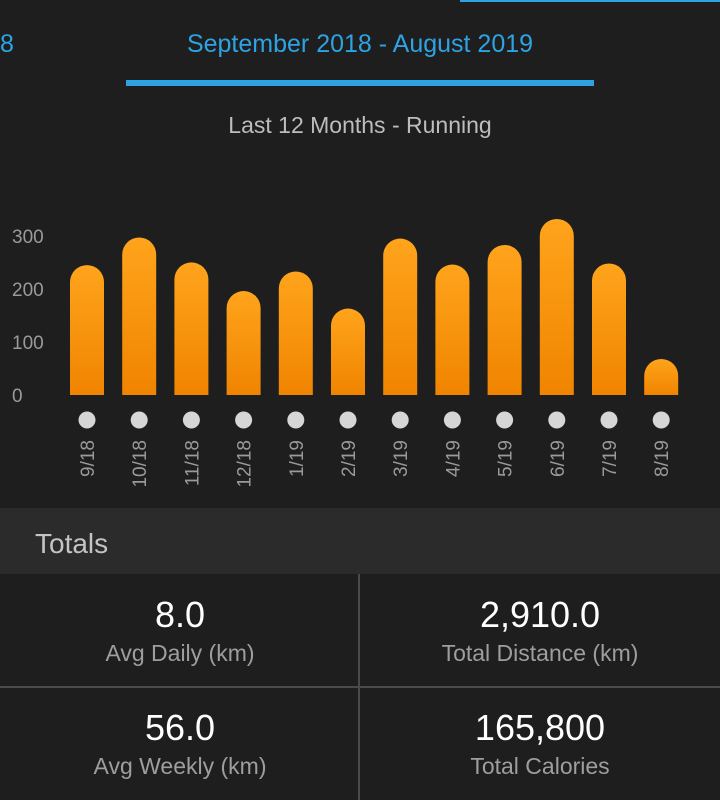 The height and width of the screenshot is (800, 720). I want to click on period-tab-bar: 8 September 2018 - August 2019, so click(360, 44).